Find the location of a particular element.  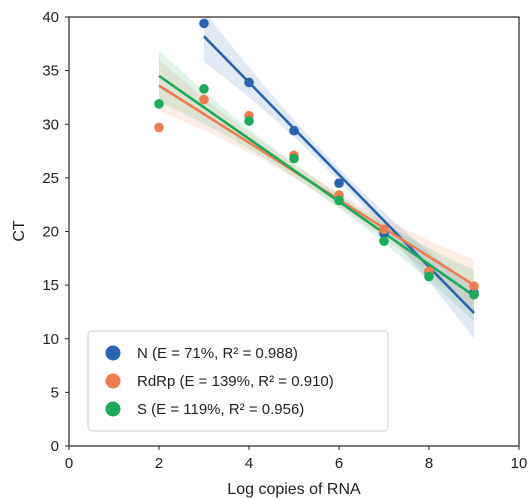

x-tick-label: 4 is located at coordinates (249, 463).